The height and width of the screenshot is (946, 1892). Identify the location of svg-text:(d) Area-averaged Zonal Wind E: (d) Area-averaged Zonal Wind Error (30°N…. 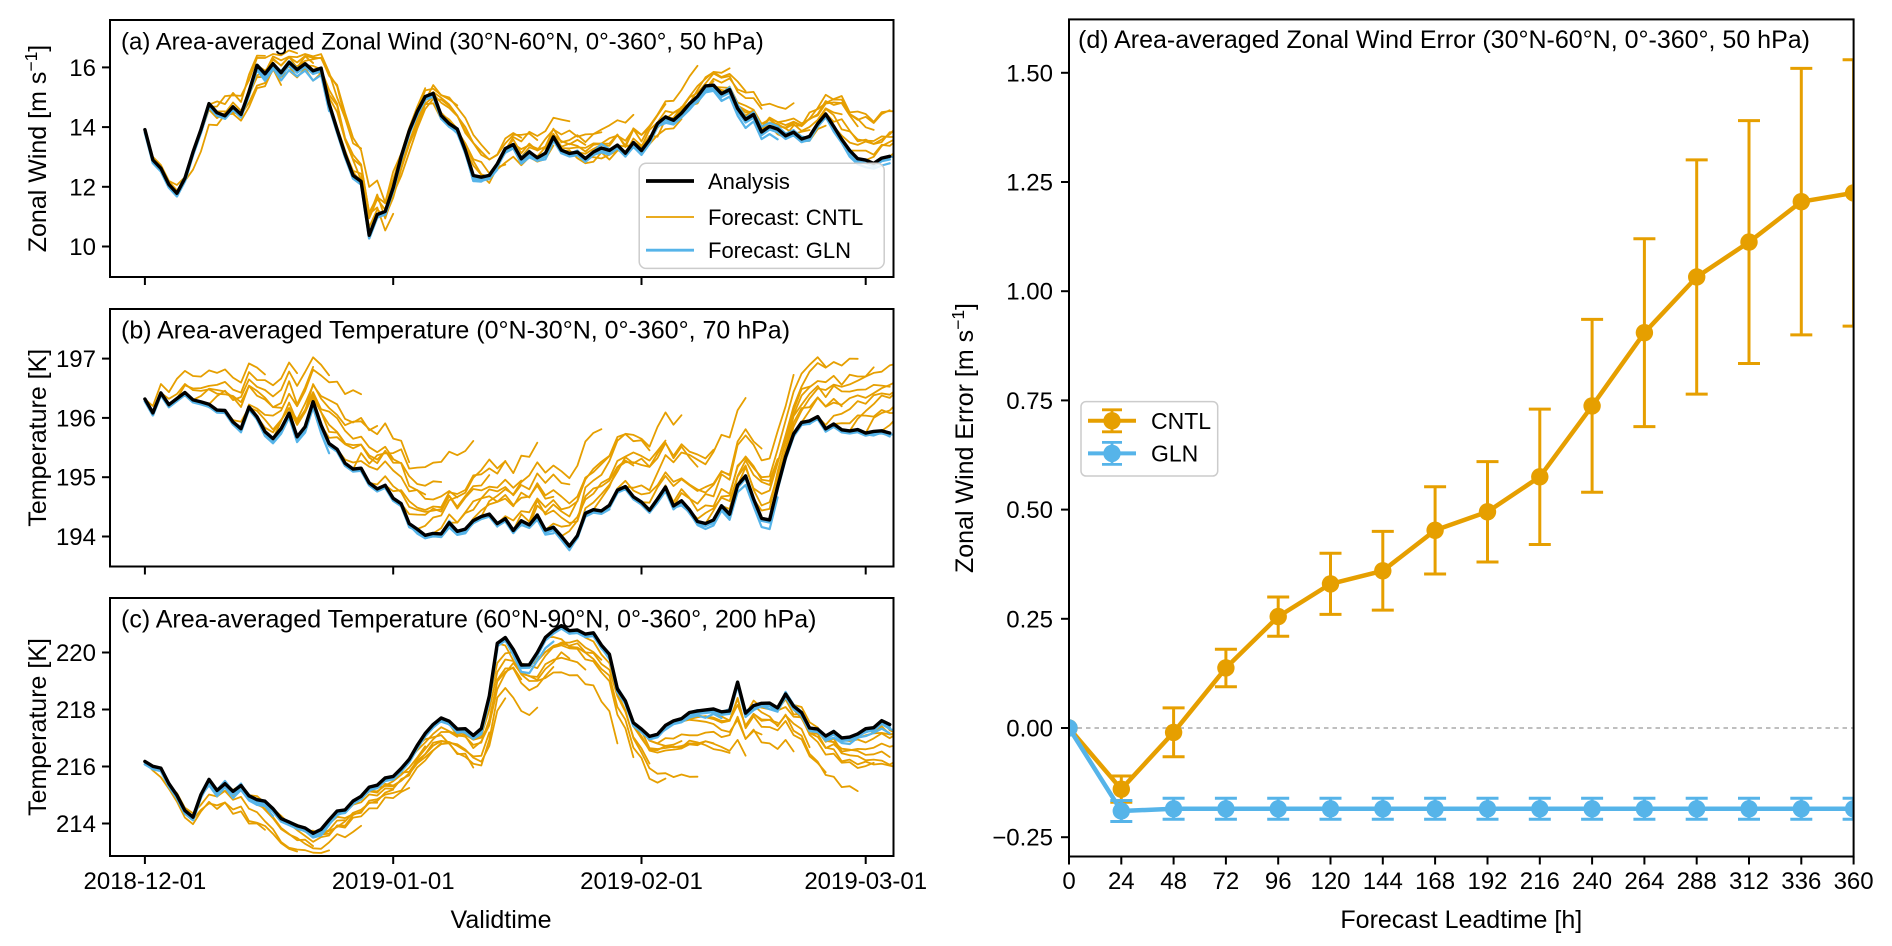
(1444, 40).